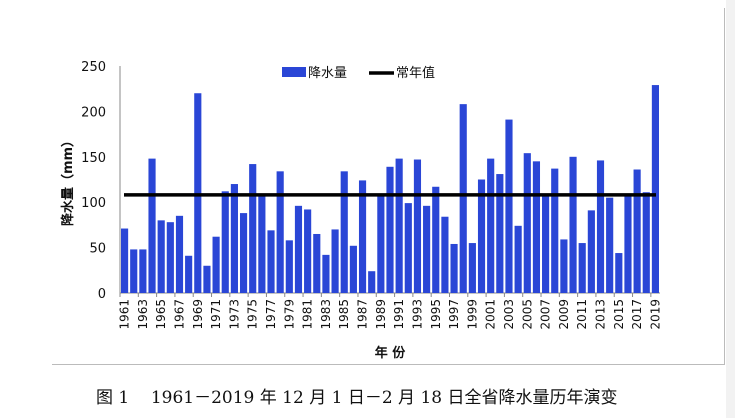 The width and height of the screenshot is (735, 418). I want to click on bar-2011, so click(582, 268).